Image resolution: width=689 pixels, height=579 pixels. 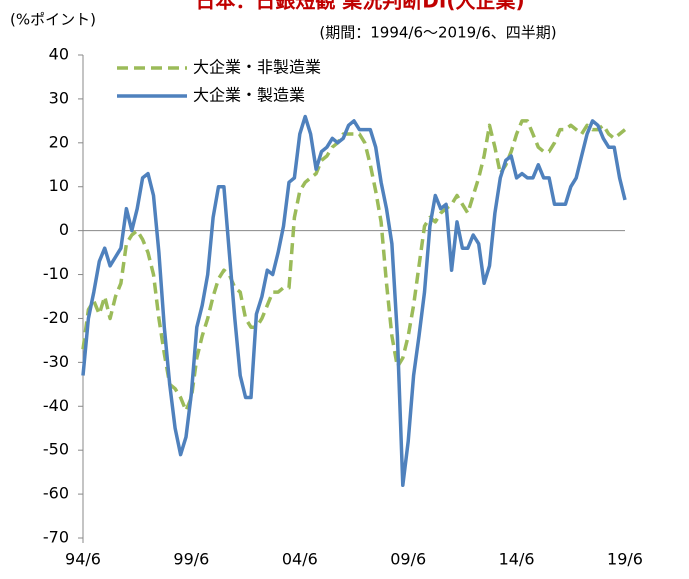 I want to click on x-tick-label: 14/6, so click(x=517, y=559).